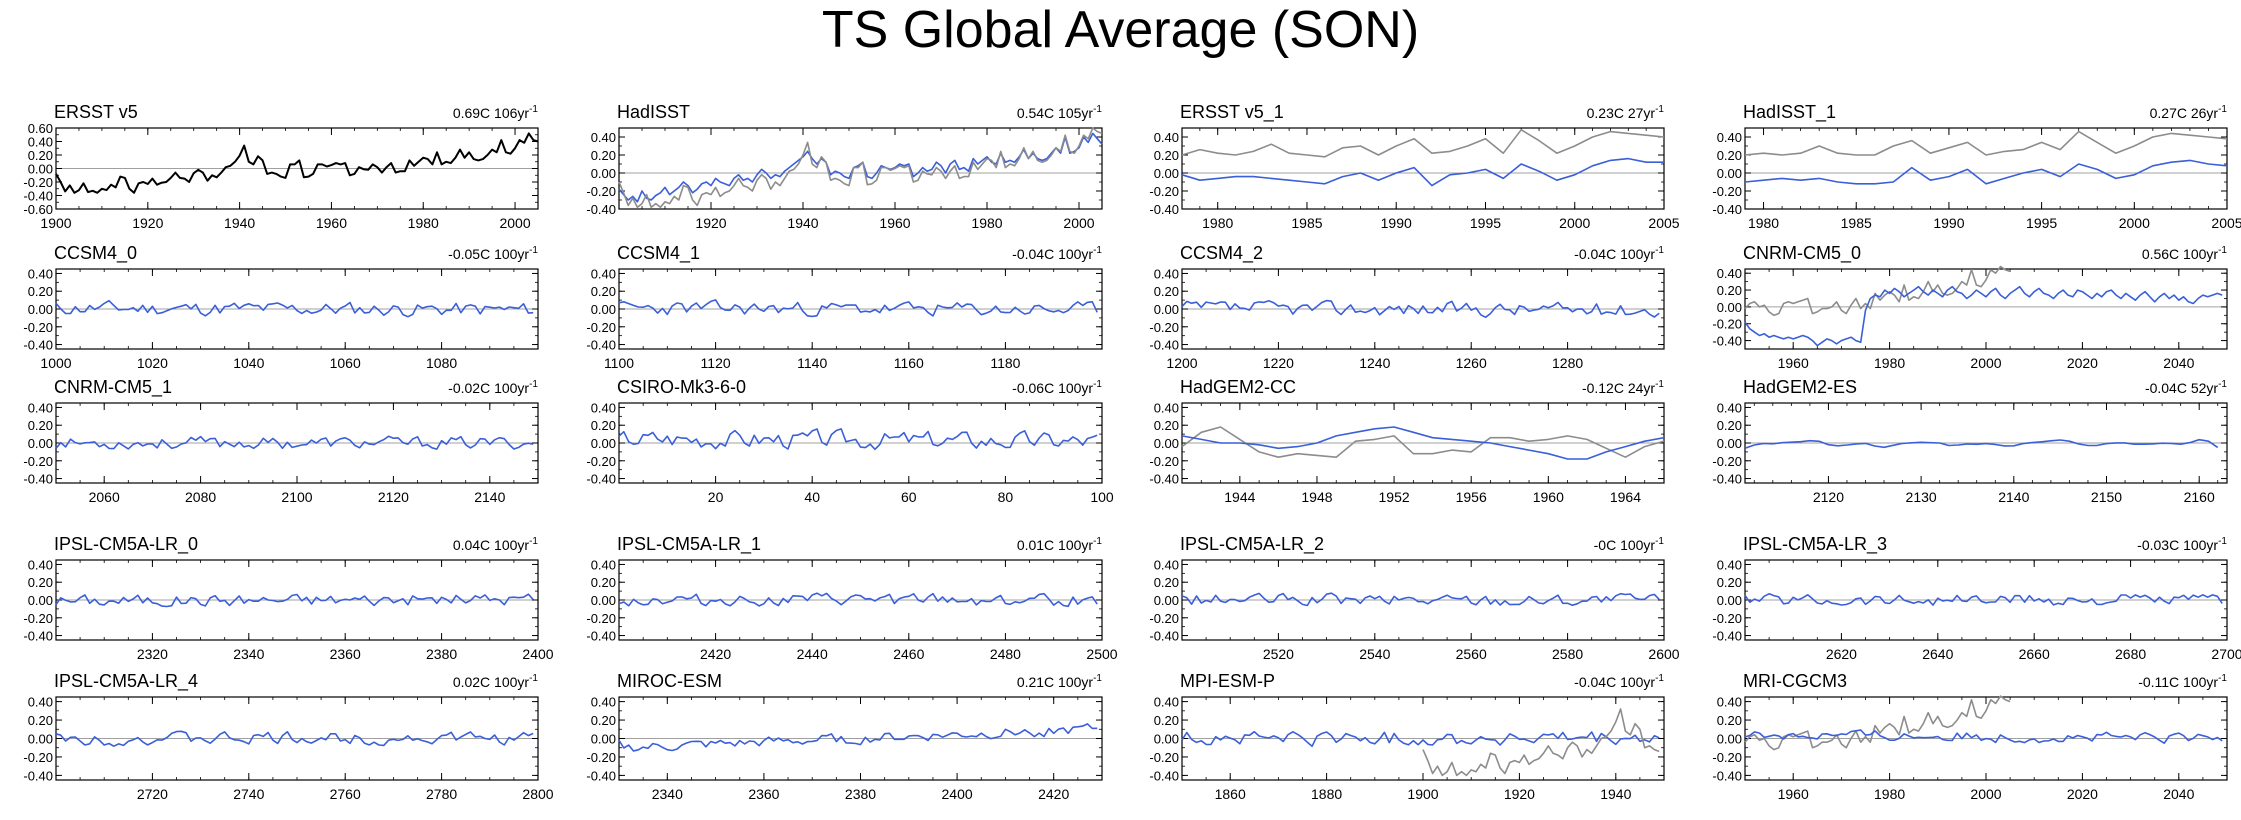 This screenshot has height=820, width=2241. Describe the element at coordinates (1921, 497) in the screenshot. I see `x-tick-label: 2130` at that location.